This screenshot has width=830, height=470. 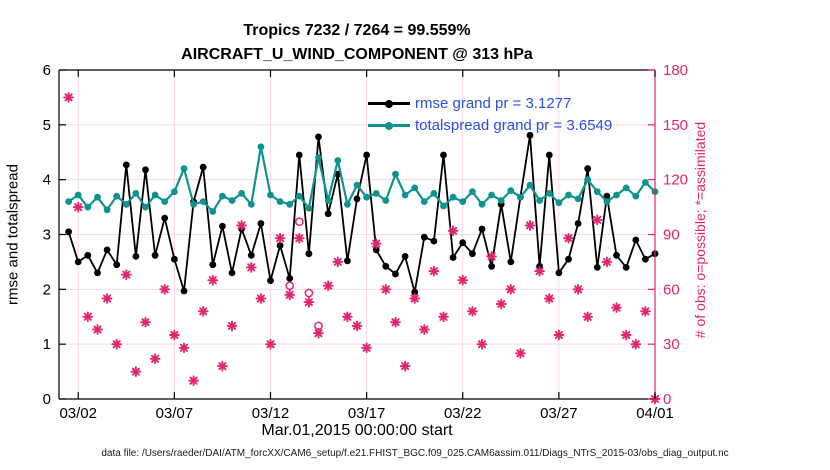 What do you see at coordinates (47, 70) in the screenshot?
I see `svg-text: 6` at bounding box center [47, 70].